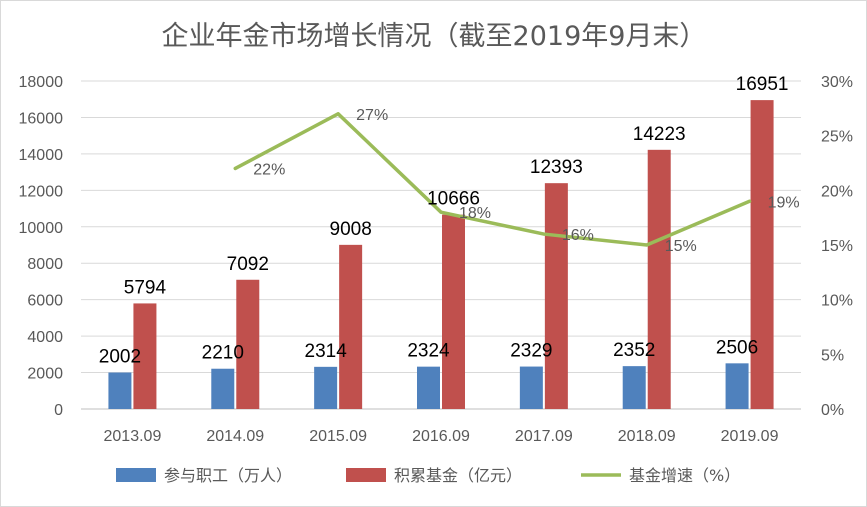  I want to click on y-left-tick-label: 4000, so click(45, 337).